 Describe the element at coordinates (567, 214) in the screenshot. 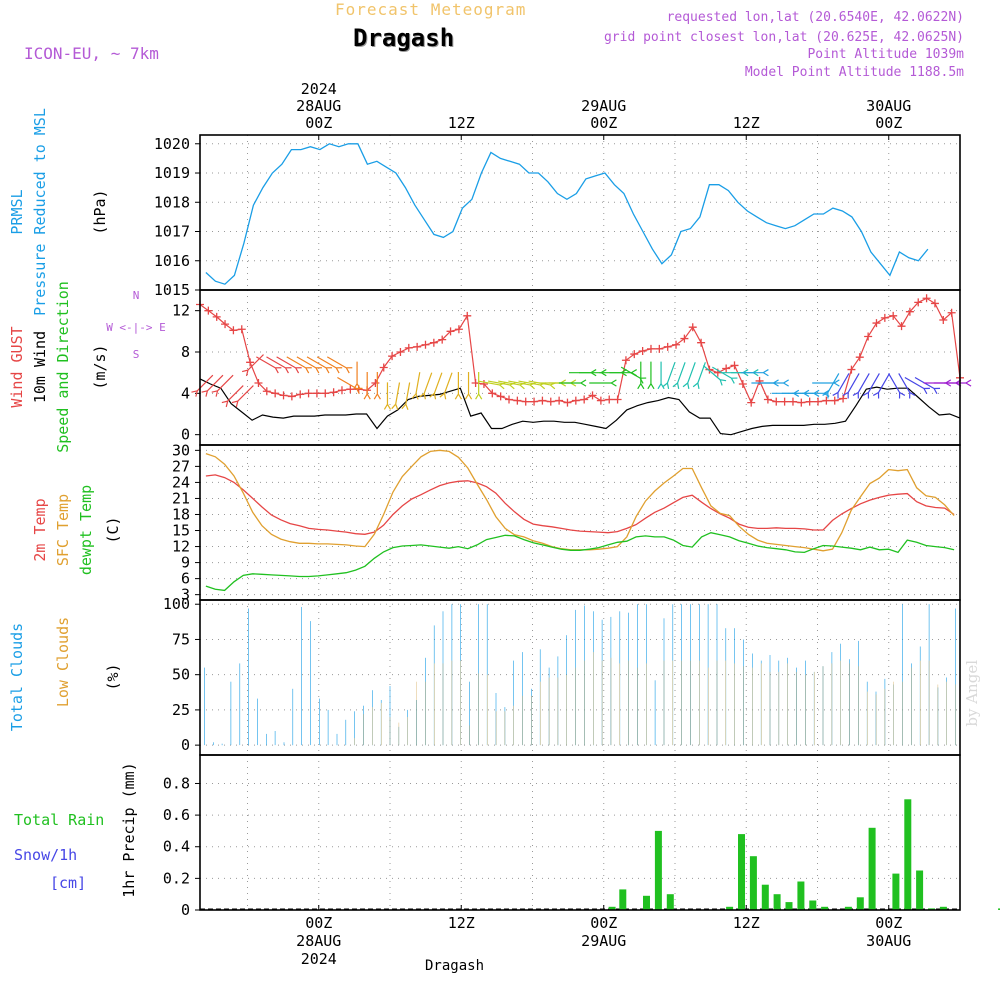

I see `pressure-series-line` at that location.